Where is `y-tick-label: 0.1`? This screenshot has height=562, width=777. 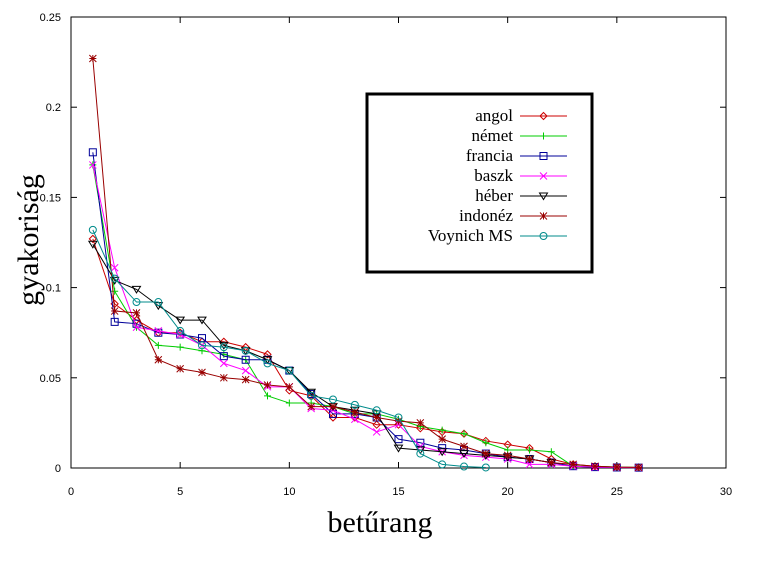 y-tick-label: 0.1 is located at coordinates (53, 289).